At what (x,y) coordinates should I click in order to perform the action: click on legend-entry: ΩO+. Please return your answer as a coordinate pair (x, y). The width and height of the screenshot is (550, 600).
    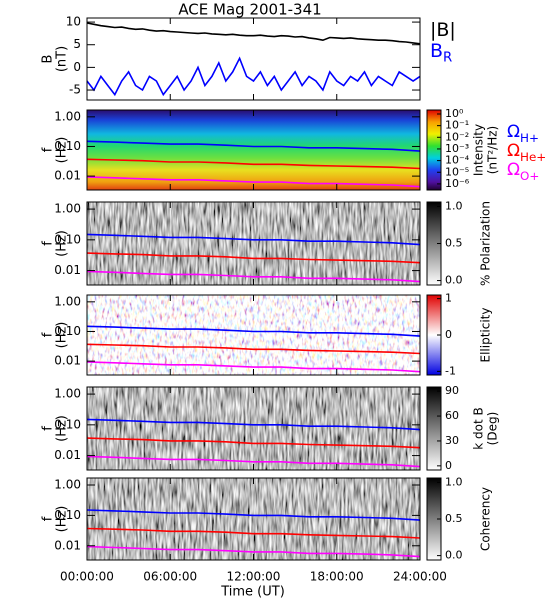
    Looking at the image, I should click on (523, 171).